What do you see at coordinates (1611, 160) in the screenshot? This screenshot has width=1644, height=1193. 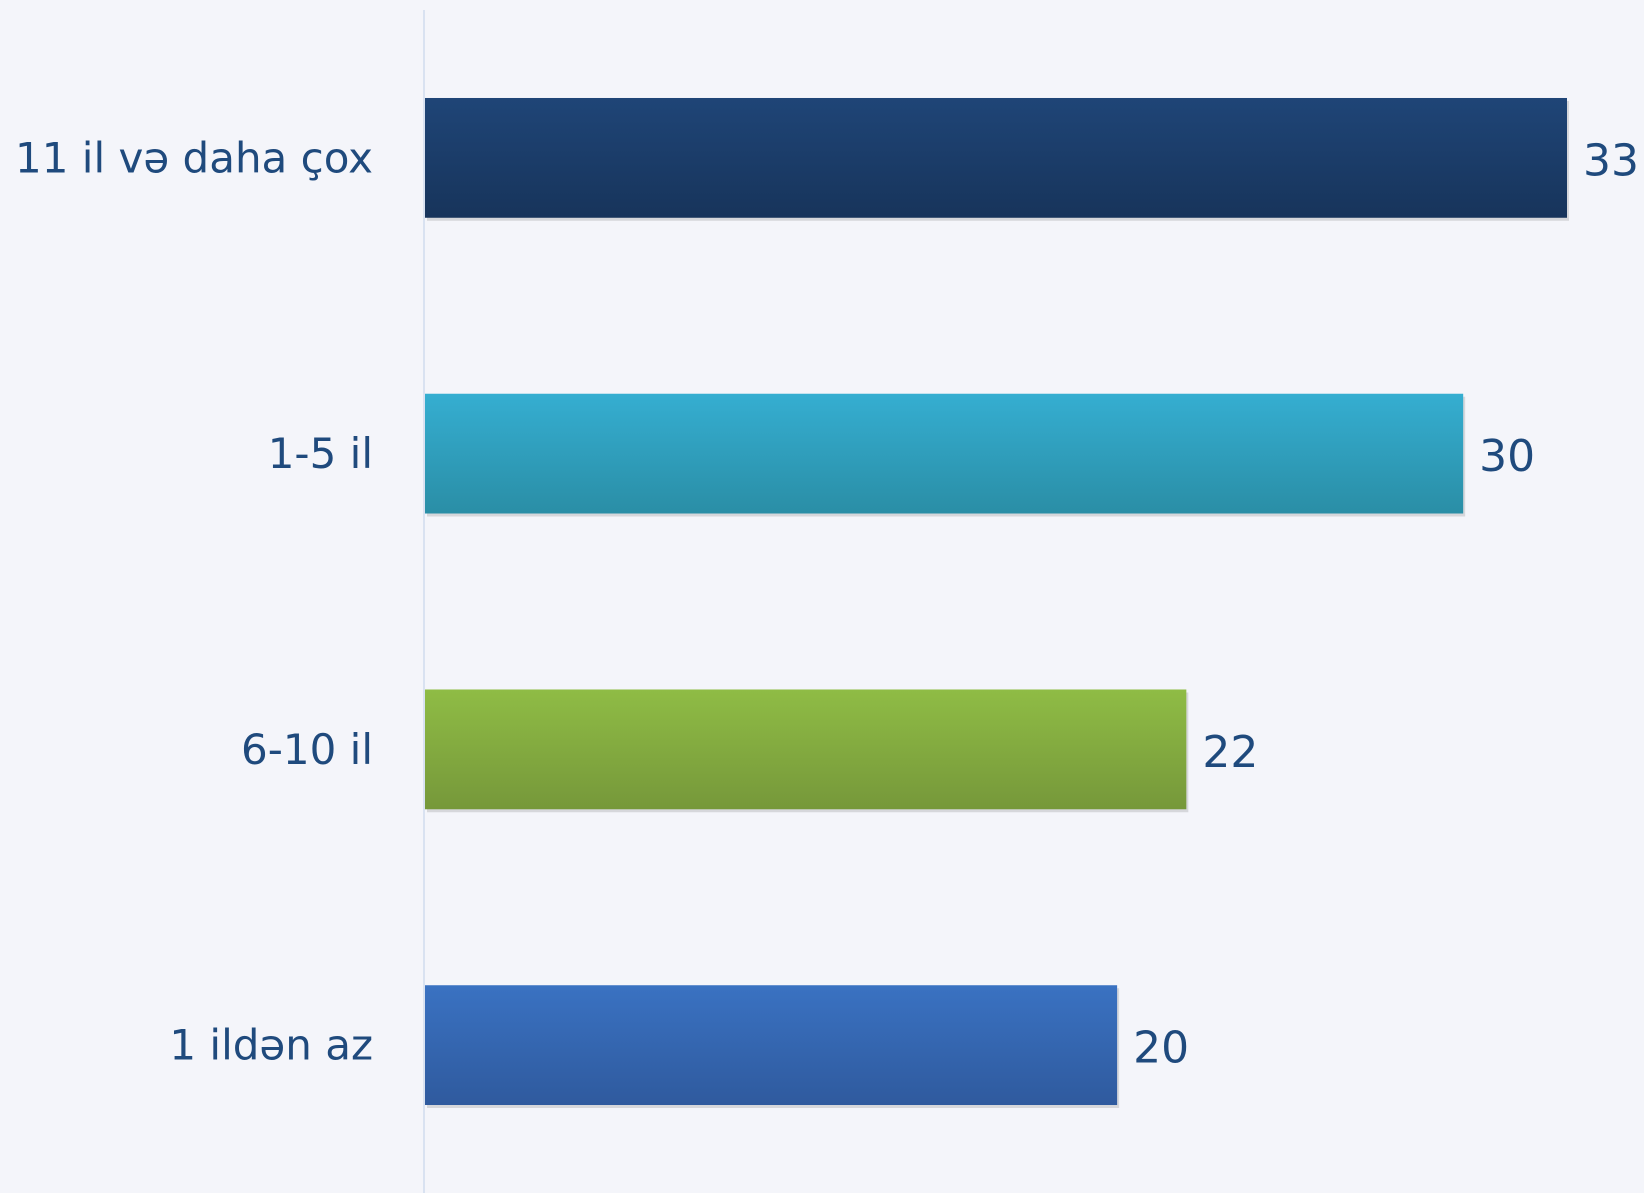 I see `value-label: 33` at bounding box center [1611, 160].